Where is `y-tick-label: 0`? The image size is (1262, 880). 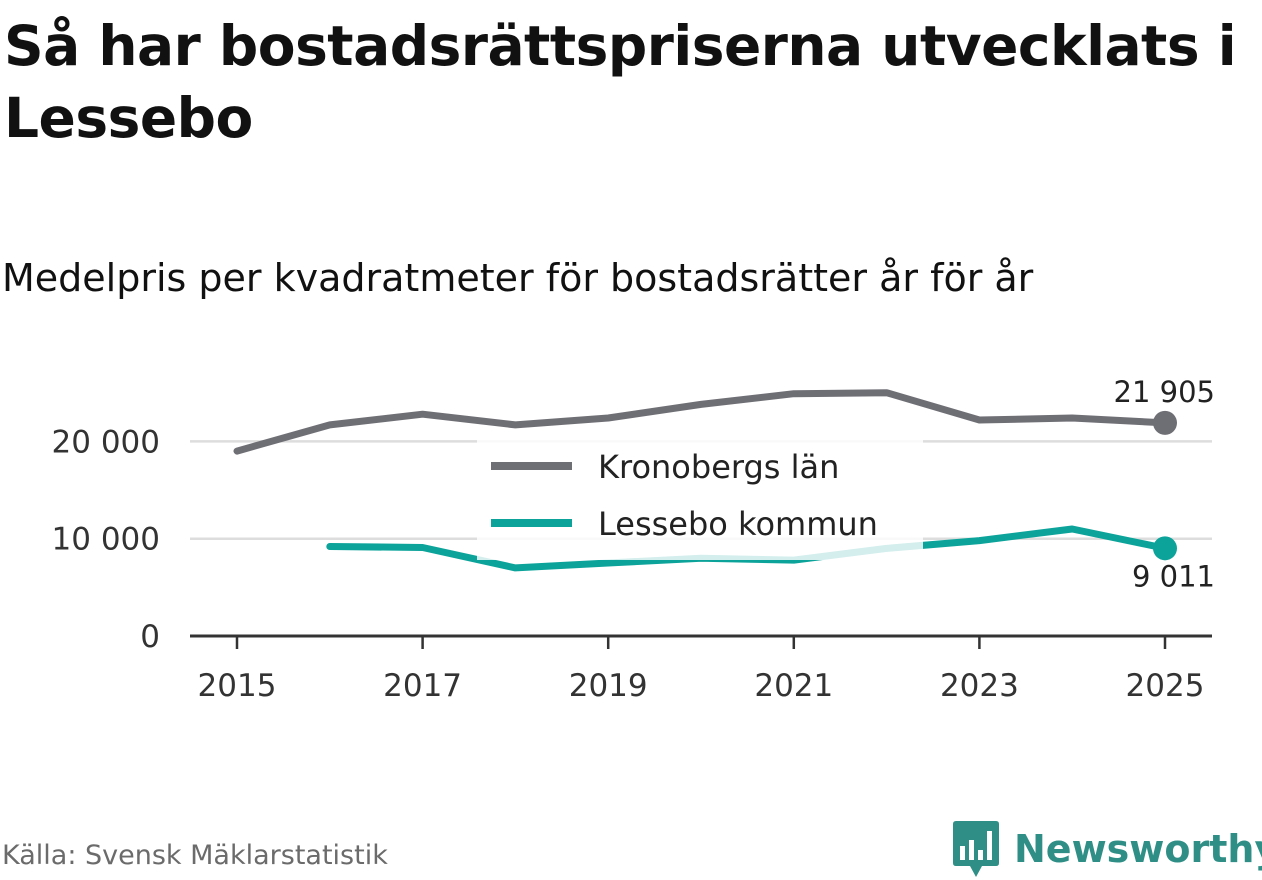
y-tick-label: 0 is located at coordinates (150, 637).